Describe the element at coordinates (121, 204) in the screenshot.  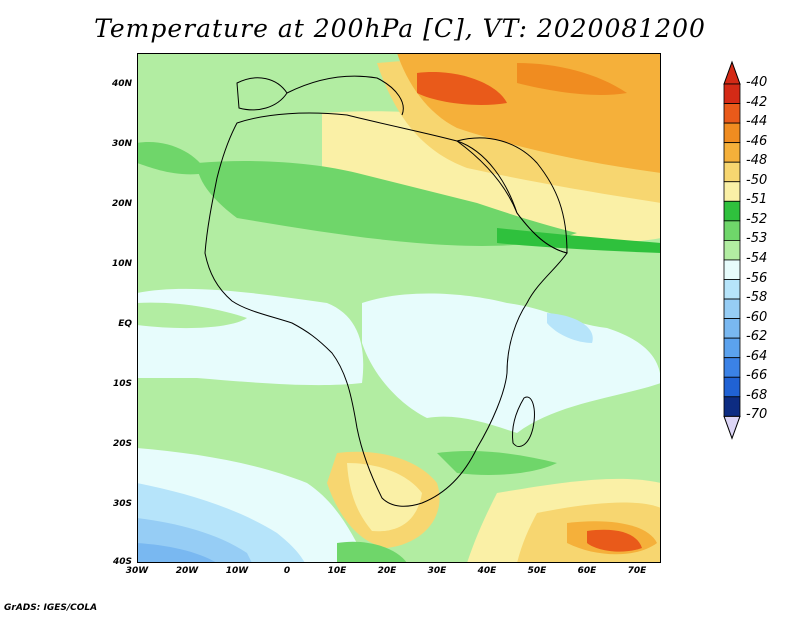
I see `y-tick-20n: 20N` at that location.